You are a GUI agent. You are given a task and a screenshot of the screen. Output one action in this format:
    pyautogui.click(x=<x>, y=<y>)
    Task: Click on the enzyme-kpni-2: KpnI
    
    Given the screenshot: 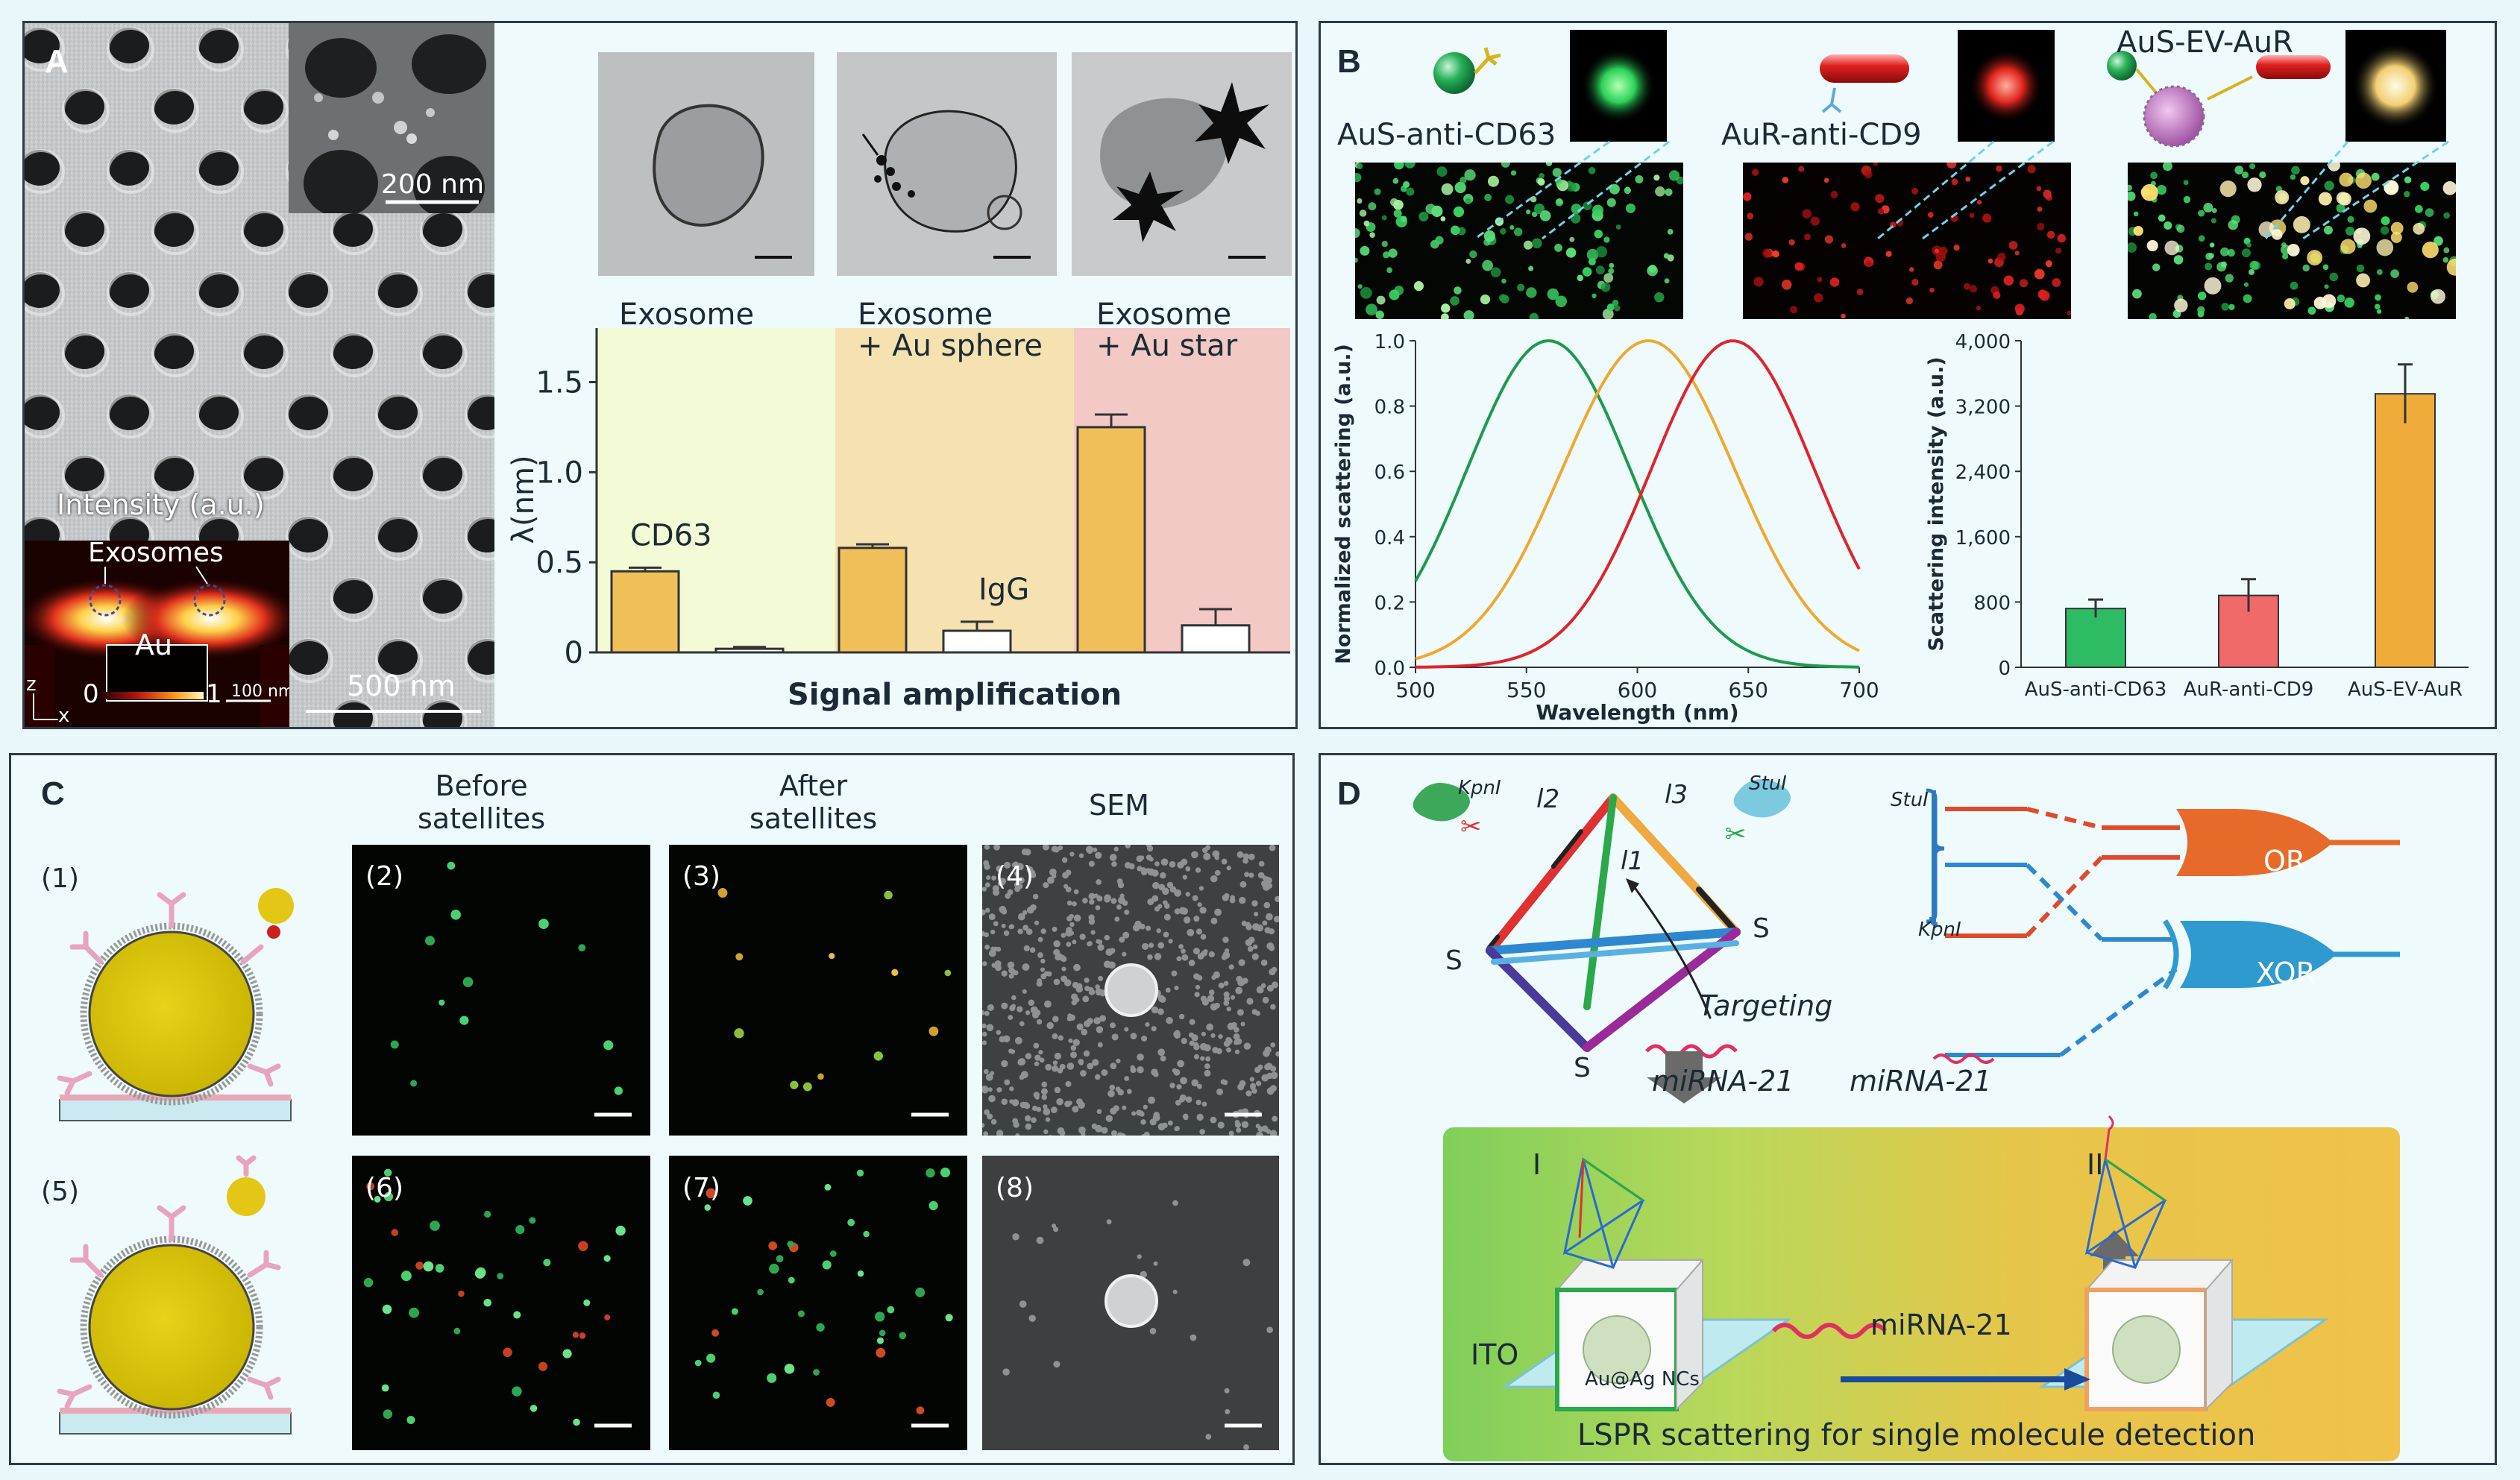 What is the action you would take?
    pyautogui.click(x=1940, y=930)
    